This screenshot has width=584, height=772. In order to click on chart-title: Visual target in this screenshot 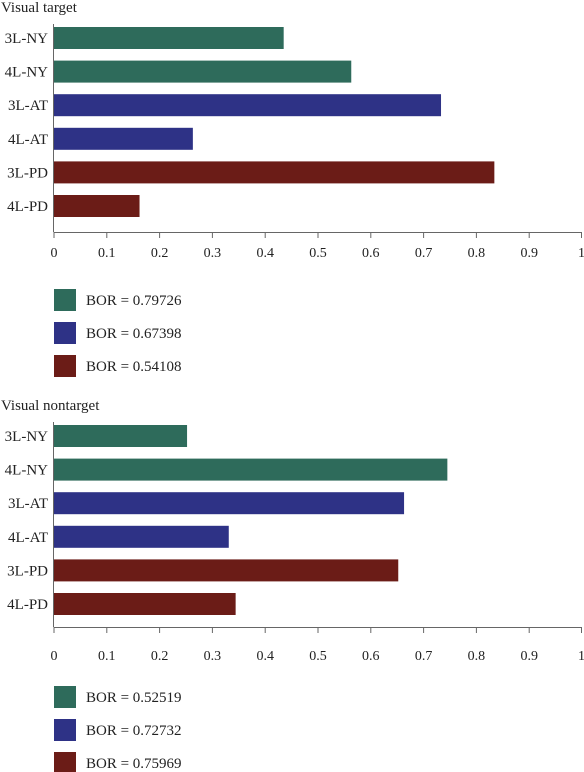, I will do `click(39, 8)`.